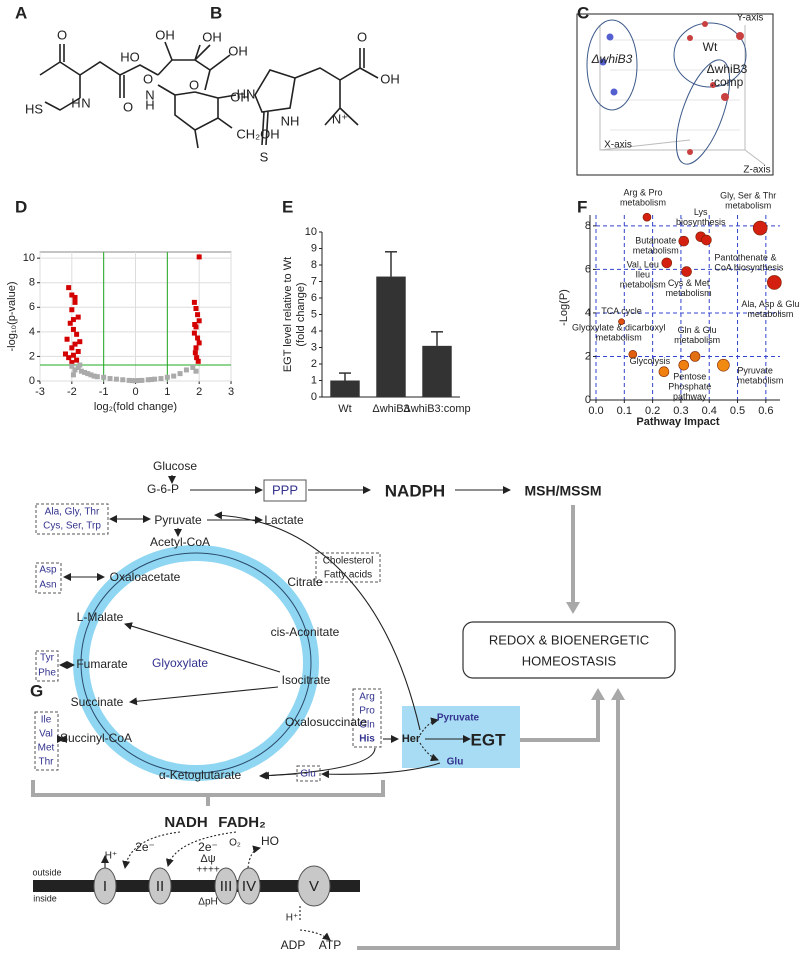 The width and height of the screenshot is (800, 964). Describe the element at coordinates (40, 392) in the screenshot. I see `x-tick-label: -3` at that location.